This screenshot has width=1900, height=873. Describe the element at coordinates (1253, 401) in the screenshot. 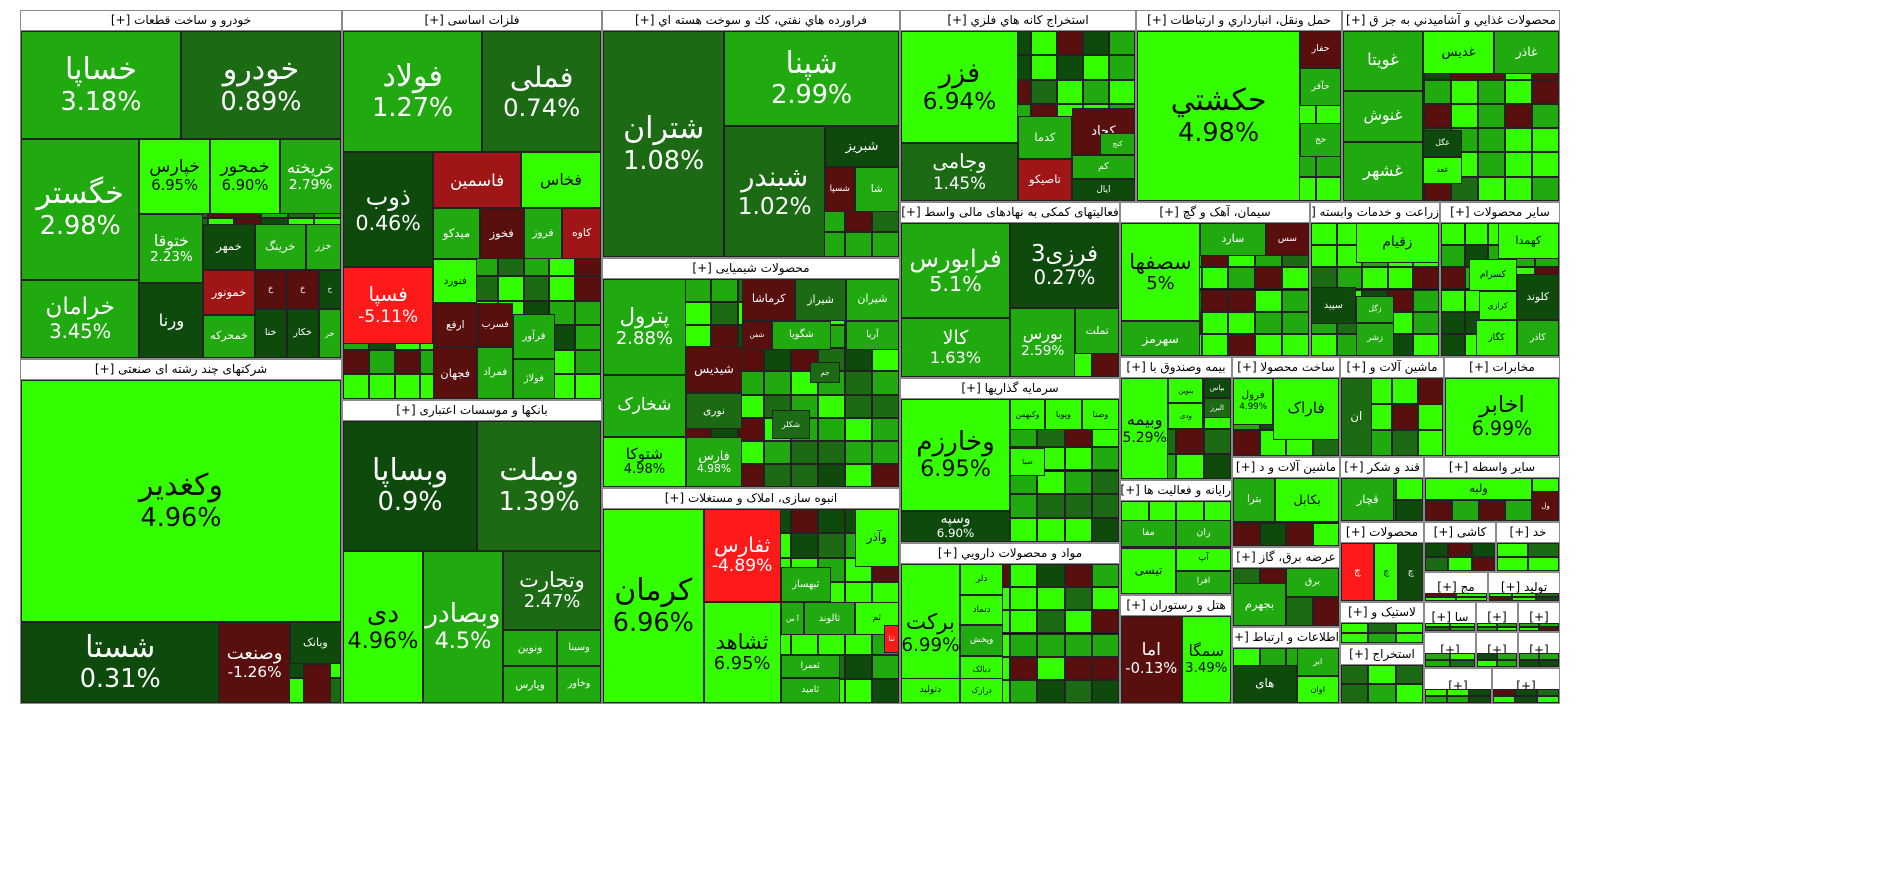

I see `stock-tile: فرول 4.99%` at that location.